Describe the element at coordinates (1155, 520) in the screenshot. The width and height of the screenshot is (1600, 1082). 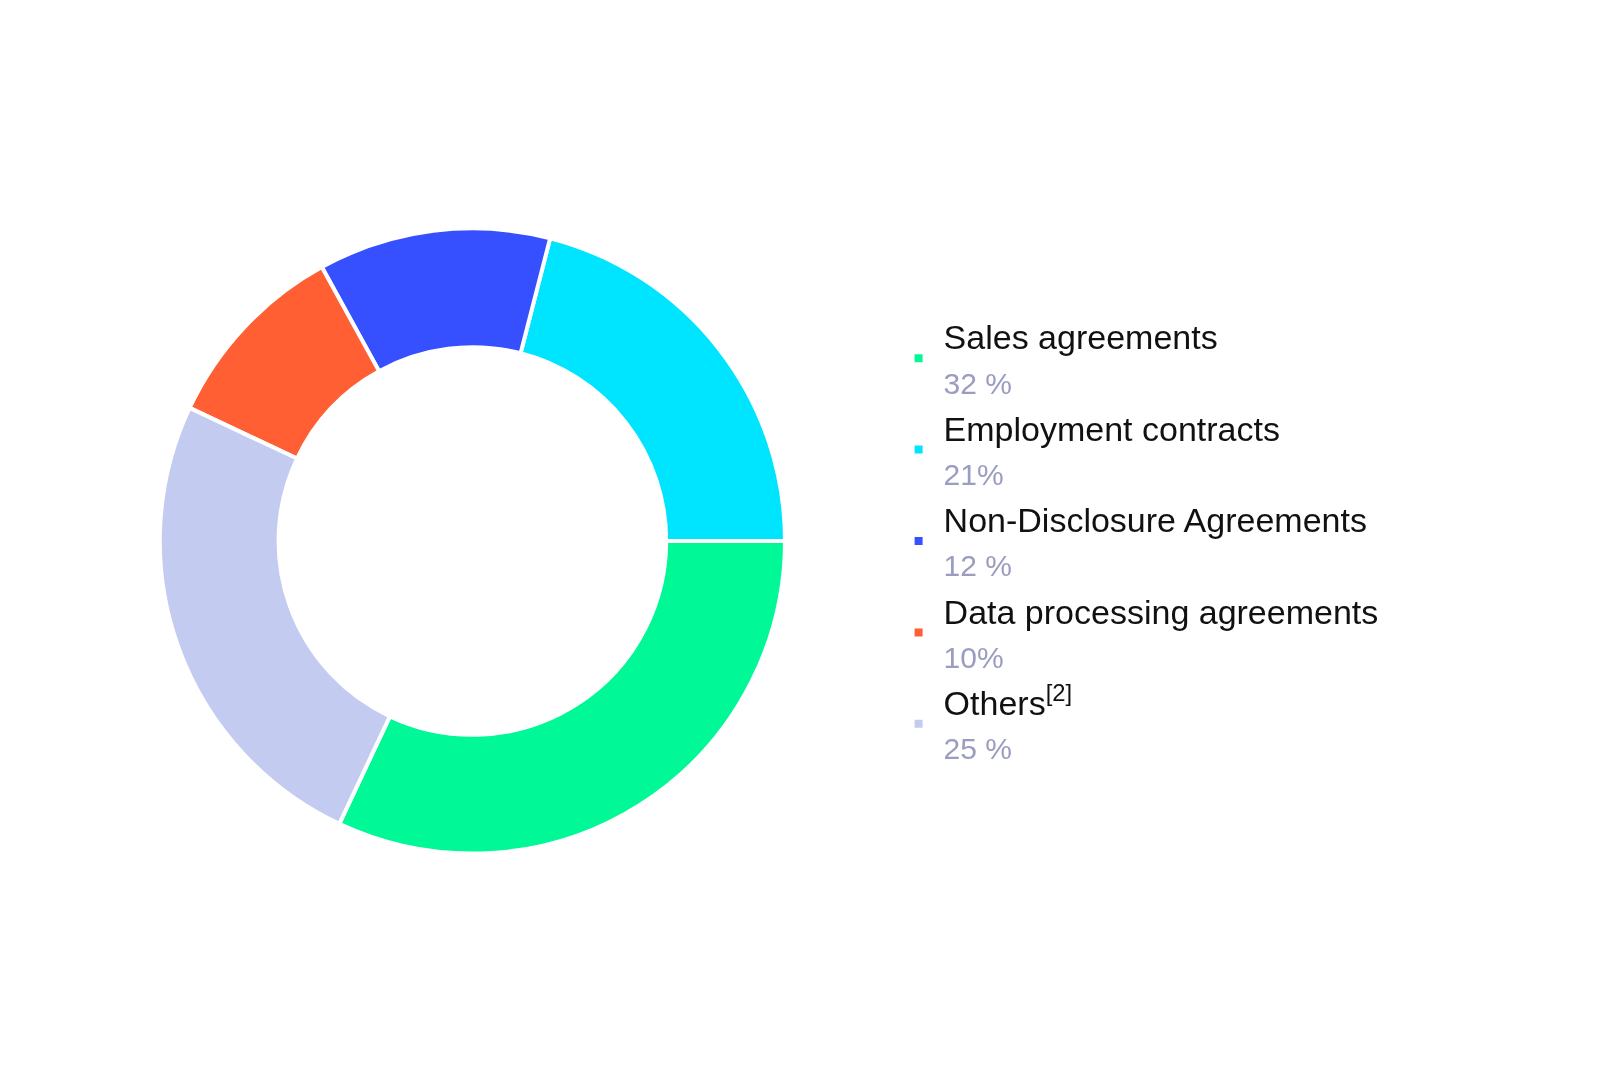
I see `legend-label: Non-Disclosure Agreements` at that location.